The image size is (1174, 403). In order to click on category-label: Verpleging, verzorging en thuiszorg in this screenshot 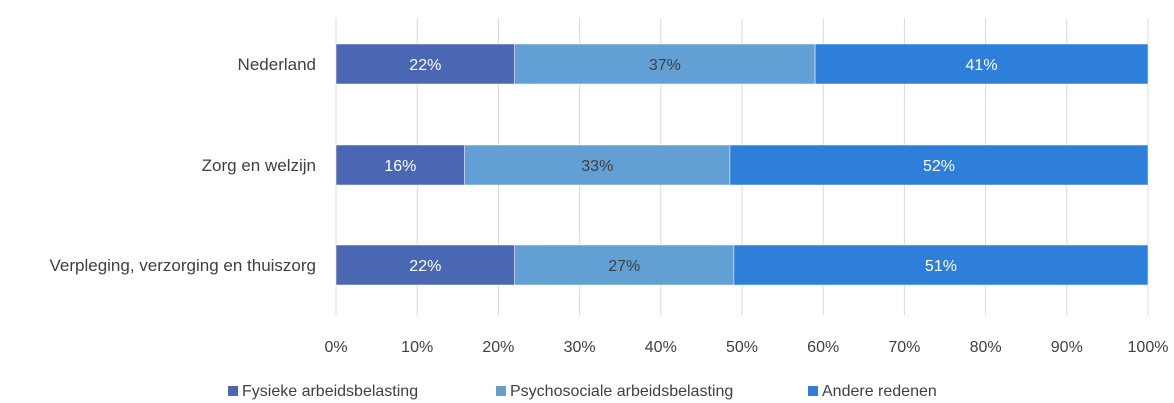, I will do `click(183, 265)`.